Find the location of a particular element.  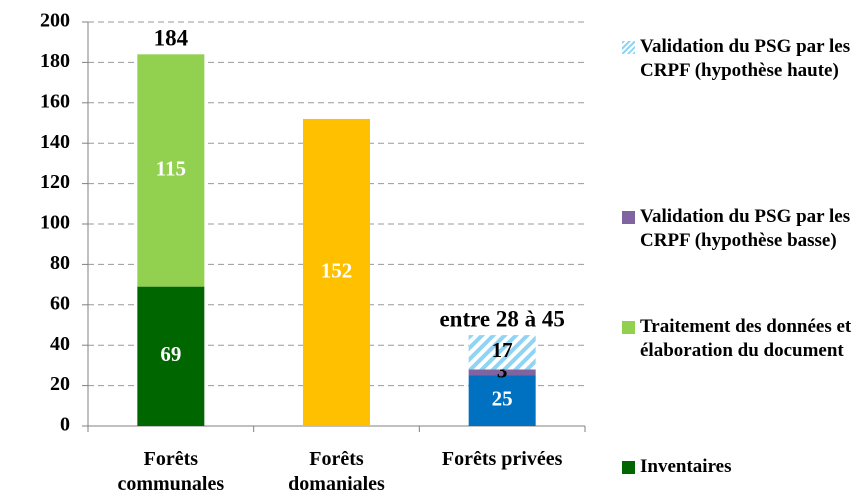

y-tick-label: 160 is located at coordinates (55, 101).